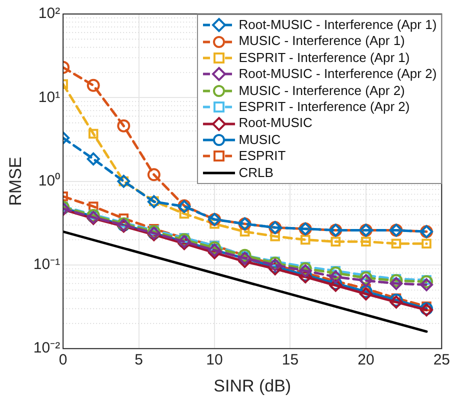 This screenshot has width=453, height=403. Describe the element at coordinates (138, 360) in the screenshot. I see `x-tick-label: 5` at that location.